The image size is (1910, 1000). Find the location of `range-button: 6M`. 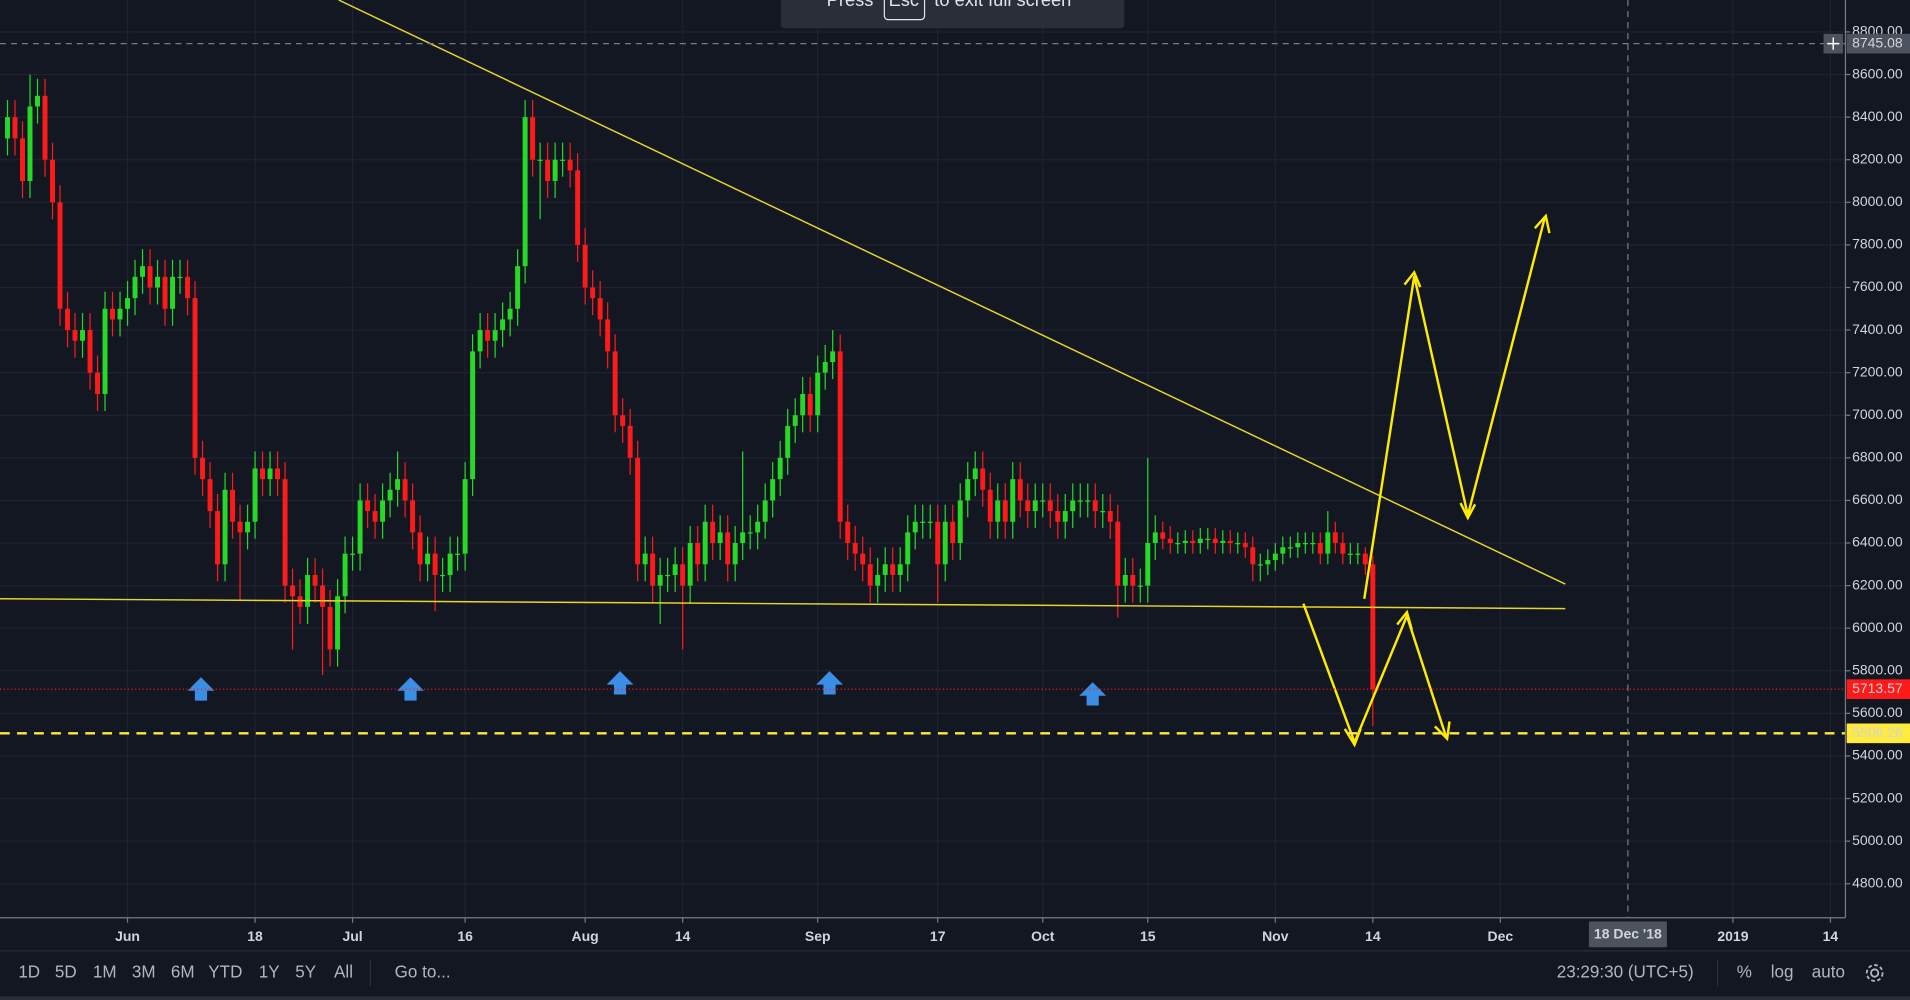

range-button: 6M is located at coordinates (183, 971).